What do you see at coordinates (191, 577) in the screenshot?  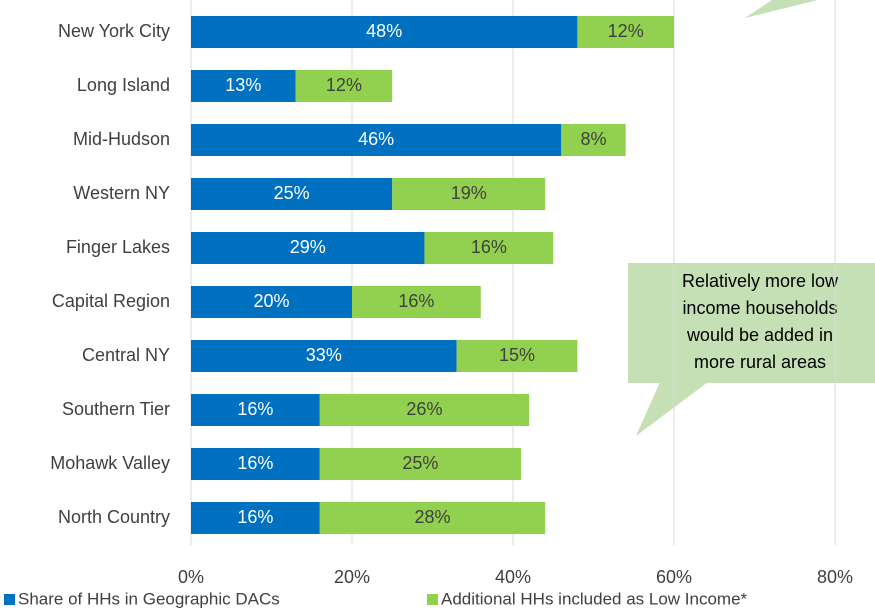 I see `x-tick-label: 0%` at bounding box center [191, 577].